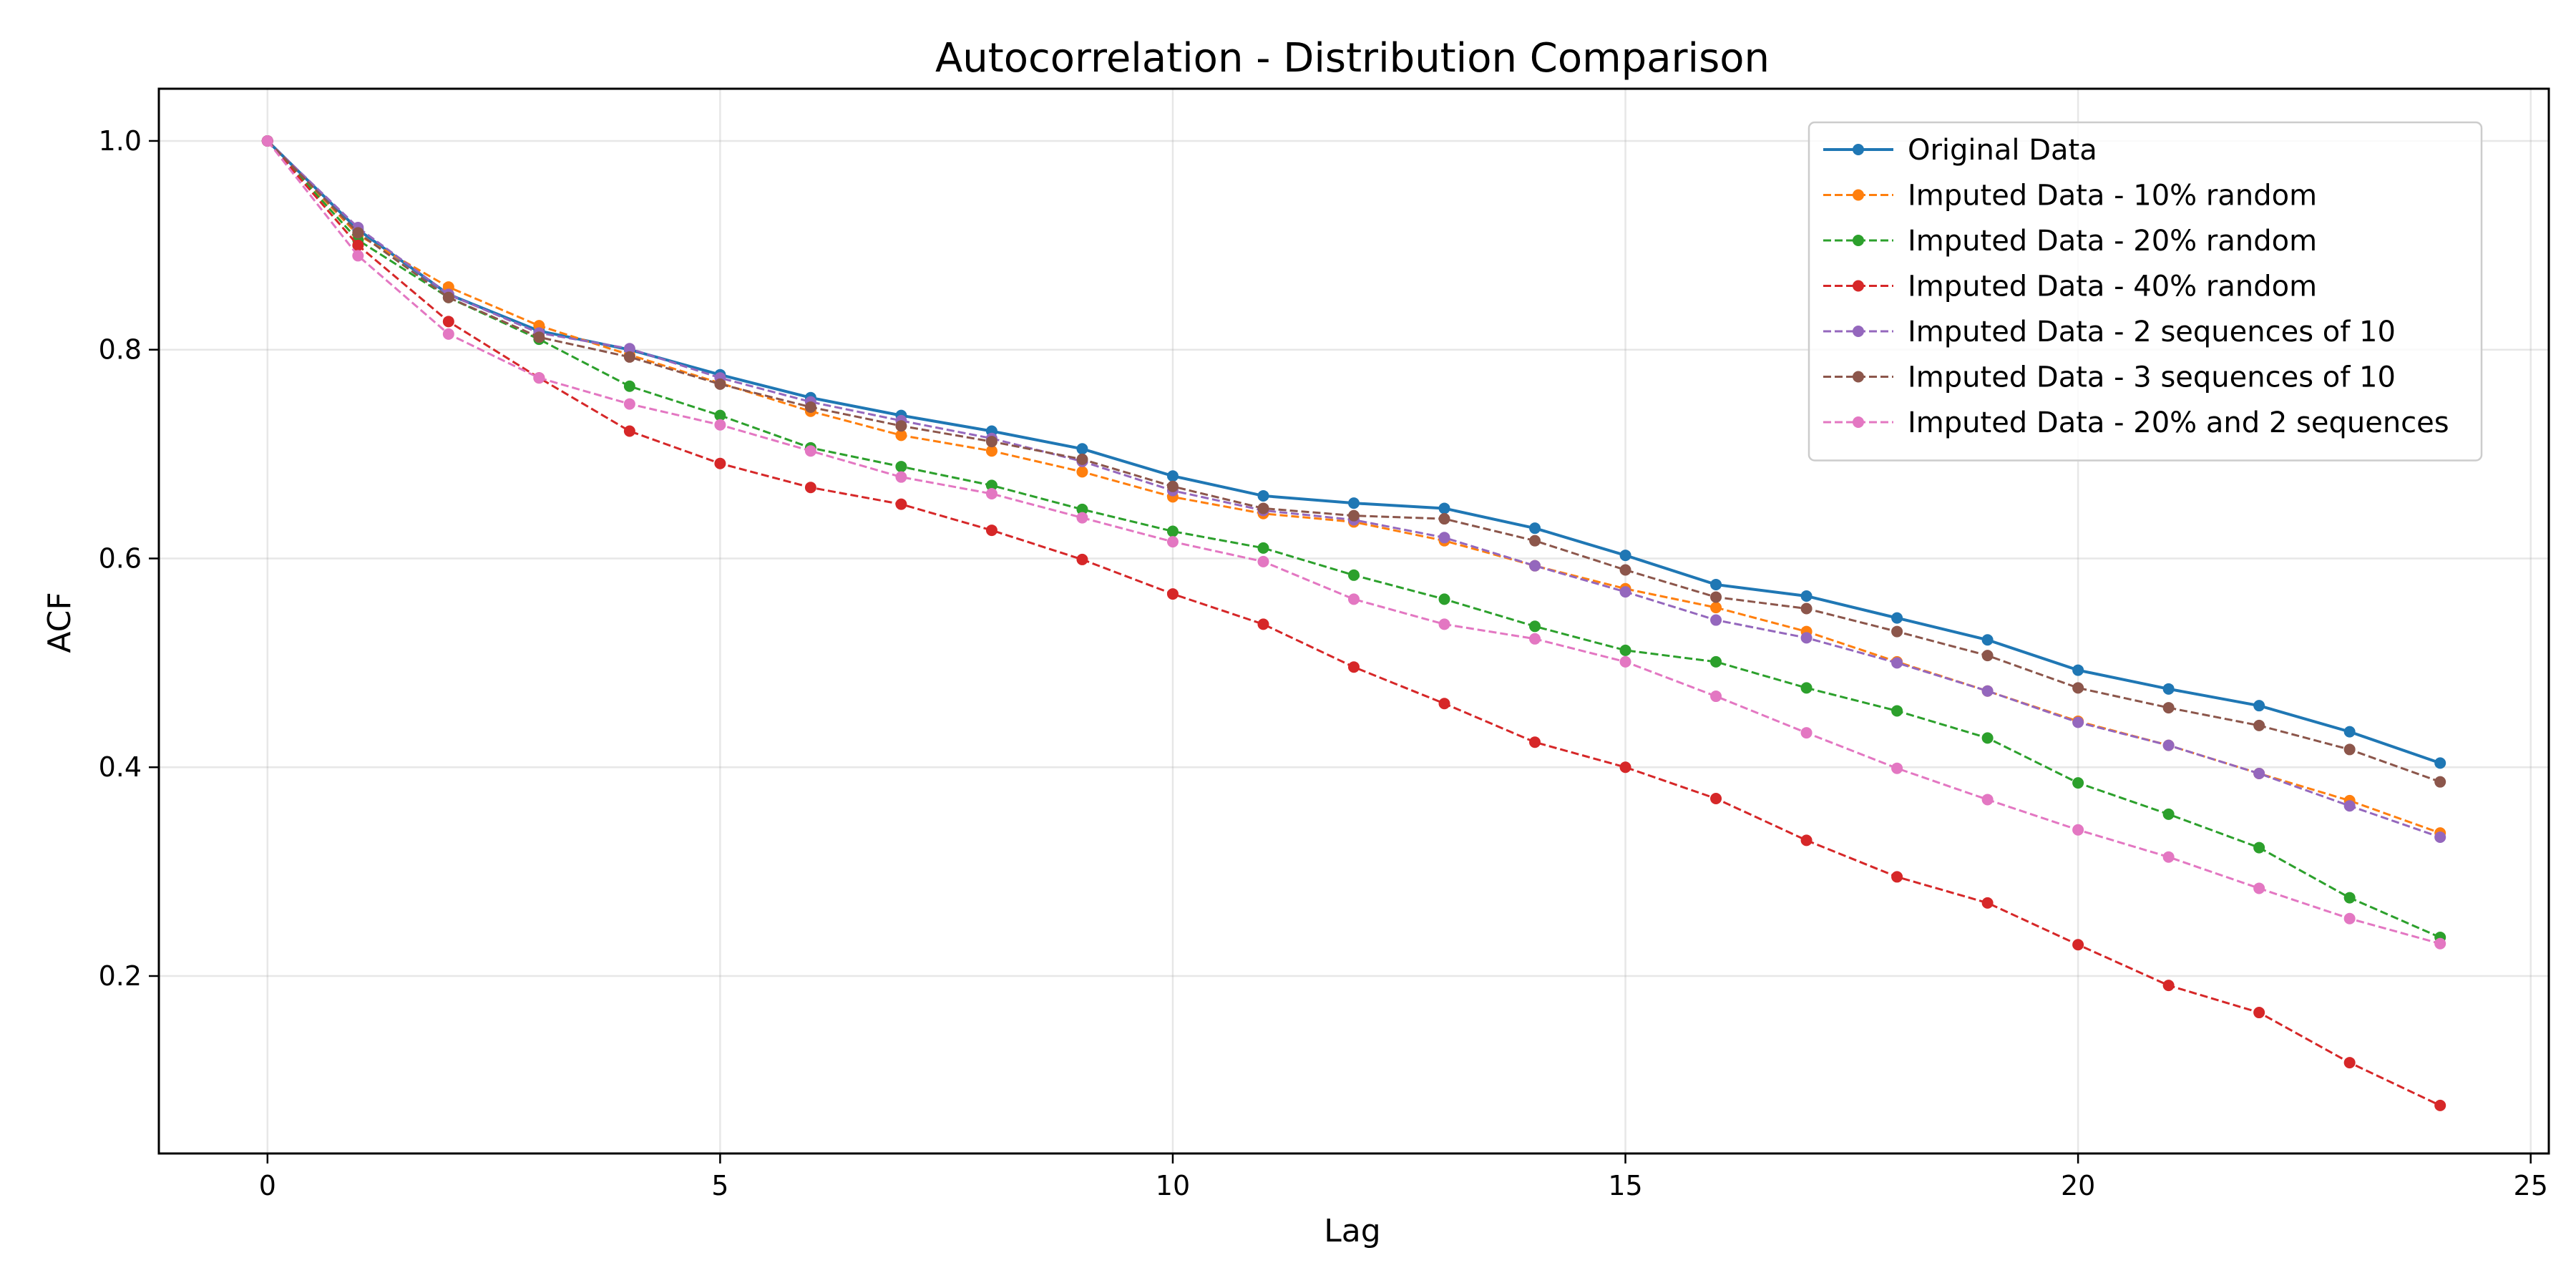 This screenshot has height=1288, width=2576. I want to click on legend-label: Imputed Data - 10% random, so click(2112, 196).